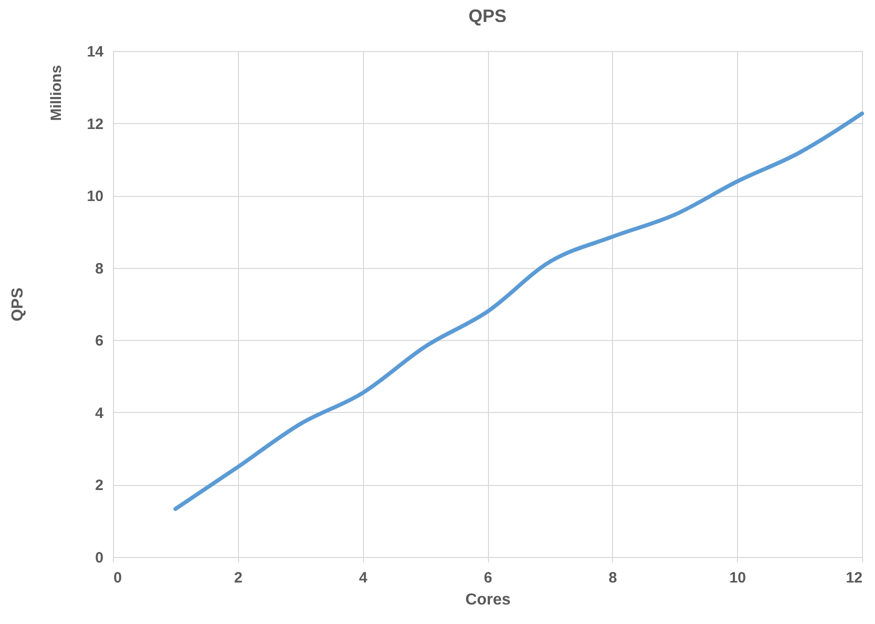  I want to click on y-tick-label: 14, so click(95, 52).